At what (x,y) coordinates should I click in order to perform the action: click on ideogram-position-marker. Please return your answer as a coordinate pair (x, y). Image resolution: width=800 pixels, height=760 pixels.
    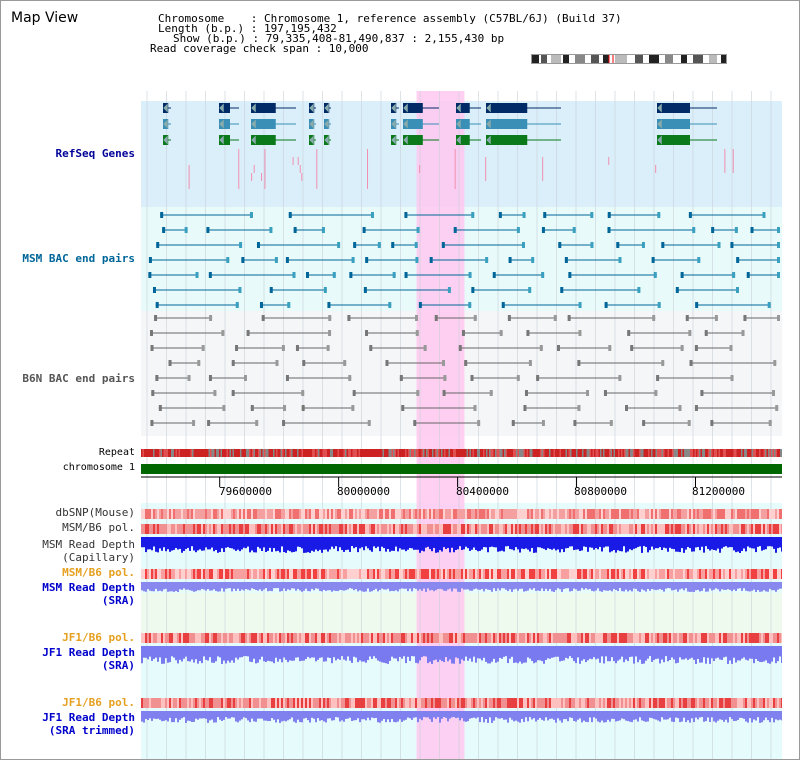
    Looking at the image, I should click on (611, 59).